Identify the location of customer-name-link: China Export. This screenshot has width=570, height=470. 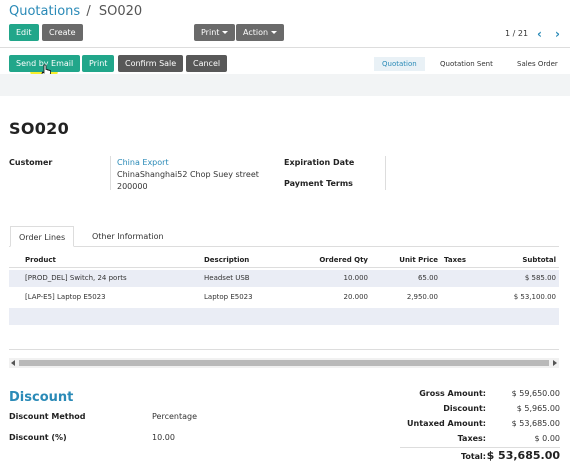
(143, 162).